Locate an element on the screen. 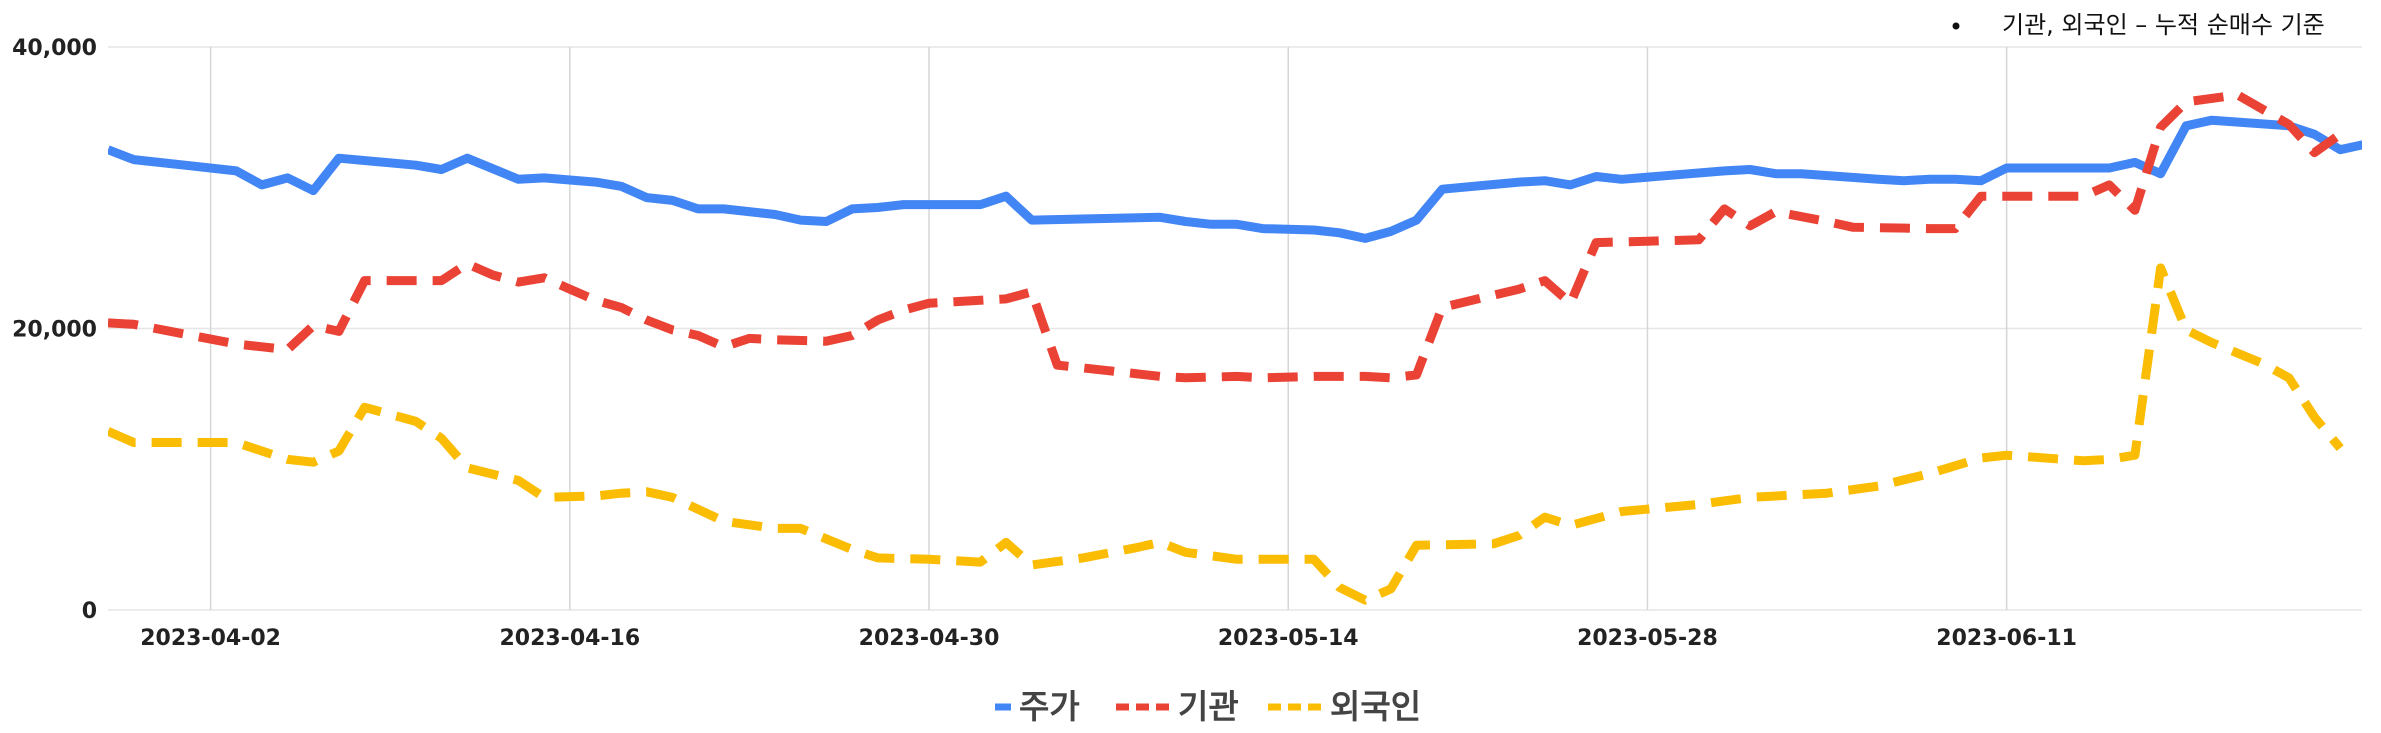 The width and height of the screenshot is (2381, 733). x-tick-label: 2023-05-28 is located at coordinates (1647, 638).